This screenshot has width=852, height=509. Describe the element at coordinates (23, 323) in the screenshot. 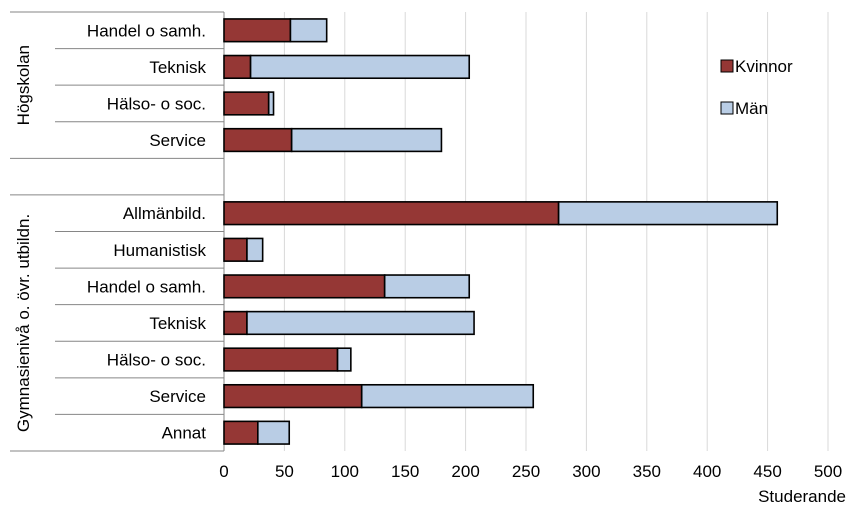

I see `group-label: Gymnasienivå o. övr. utbildn.` at that location.